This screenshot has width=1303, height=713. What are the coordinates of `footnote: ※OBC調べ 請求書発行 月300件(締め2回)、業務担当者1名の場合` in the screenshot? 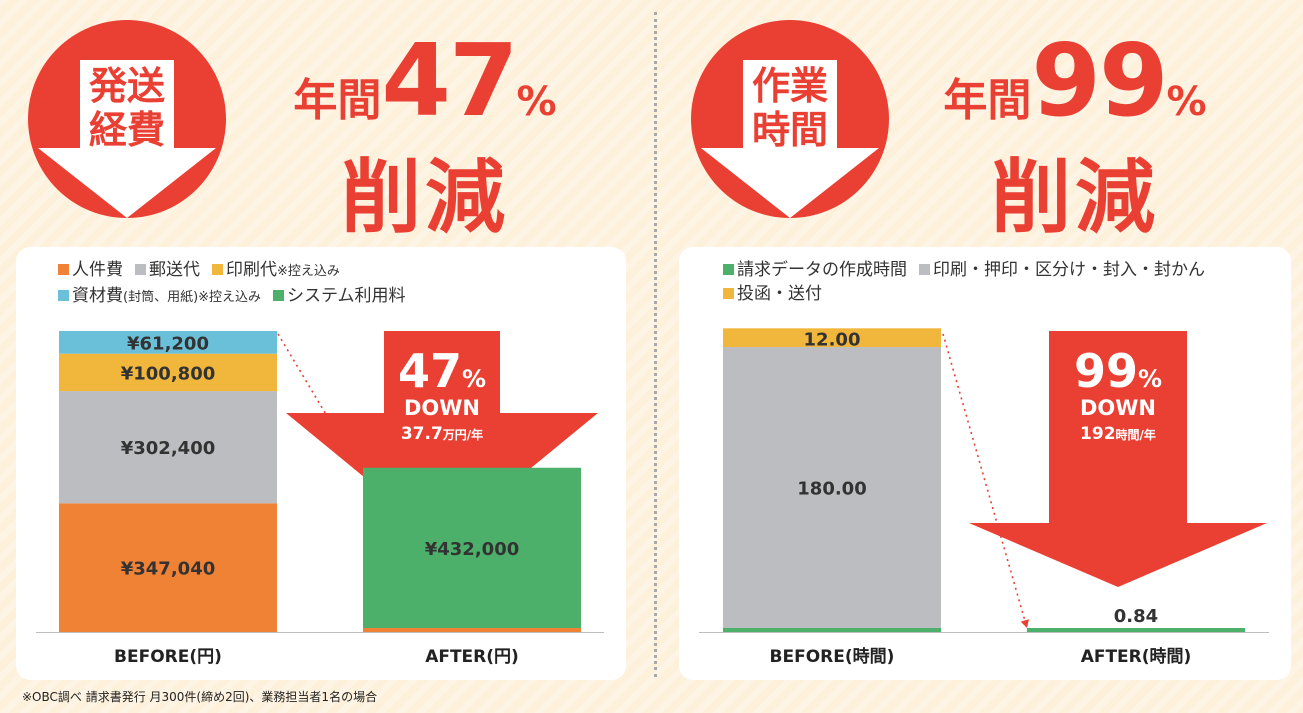 It's located at (200, 697).